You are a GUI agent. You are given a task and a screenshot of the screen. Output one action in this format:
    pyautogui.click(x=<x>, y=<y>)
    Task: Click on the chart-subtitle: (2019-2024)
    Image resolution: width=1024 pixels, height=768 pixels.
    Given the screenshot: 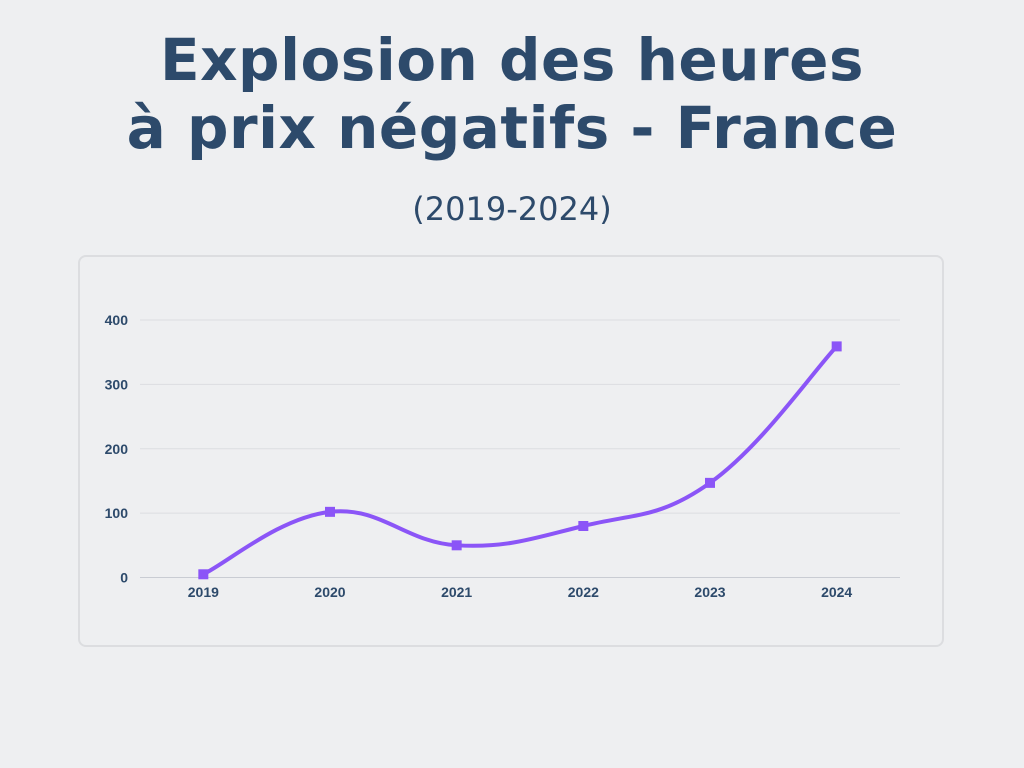 What is the action you would take?
    pyautogui.click(x=512, y=209)
    